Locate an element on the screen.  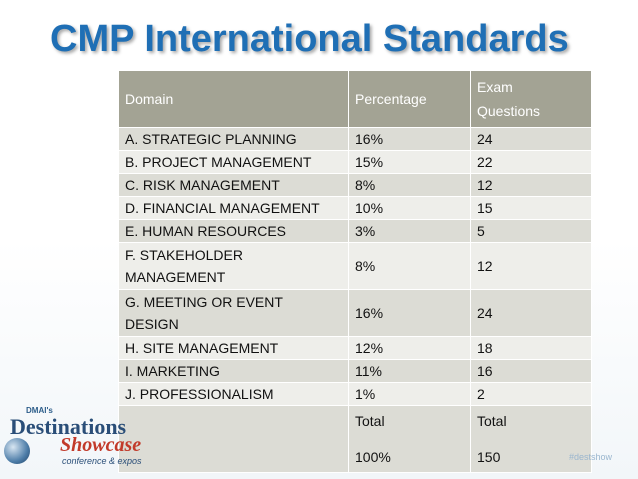
cell-questions: 15 is located at coordinates (531, 208).